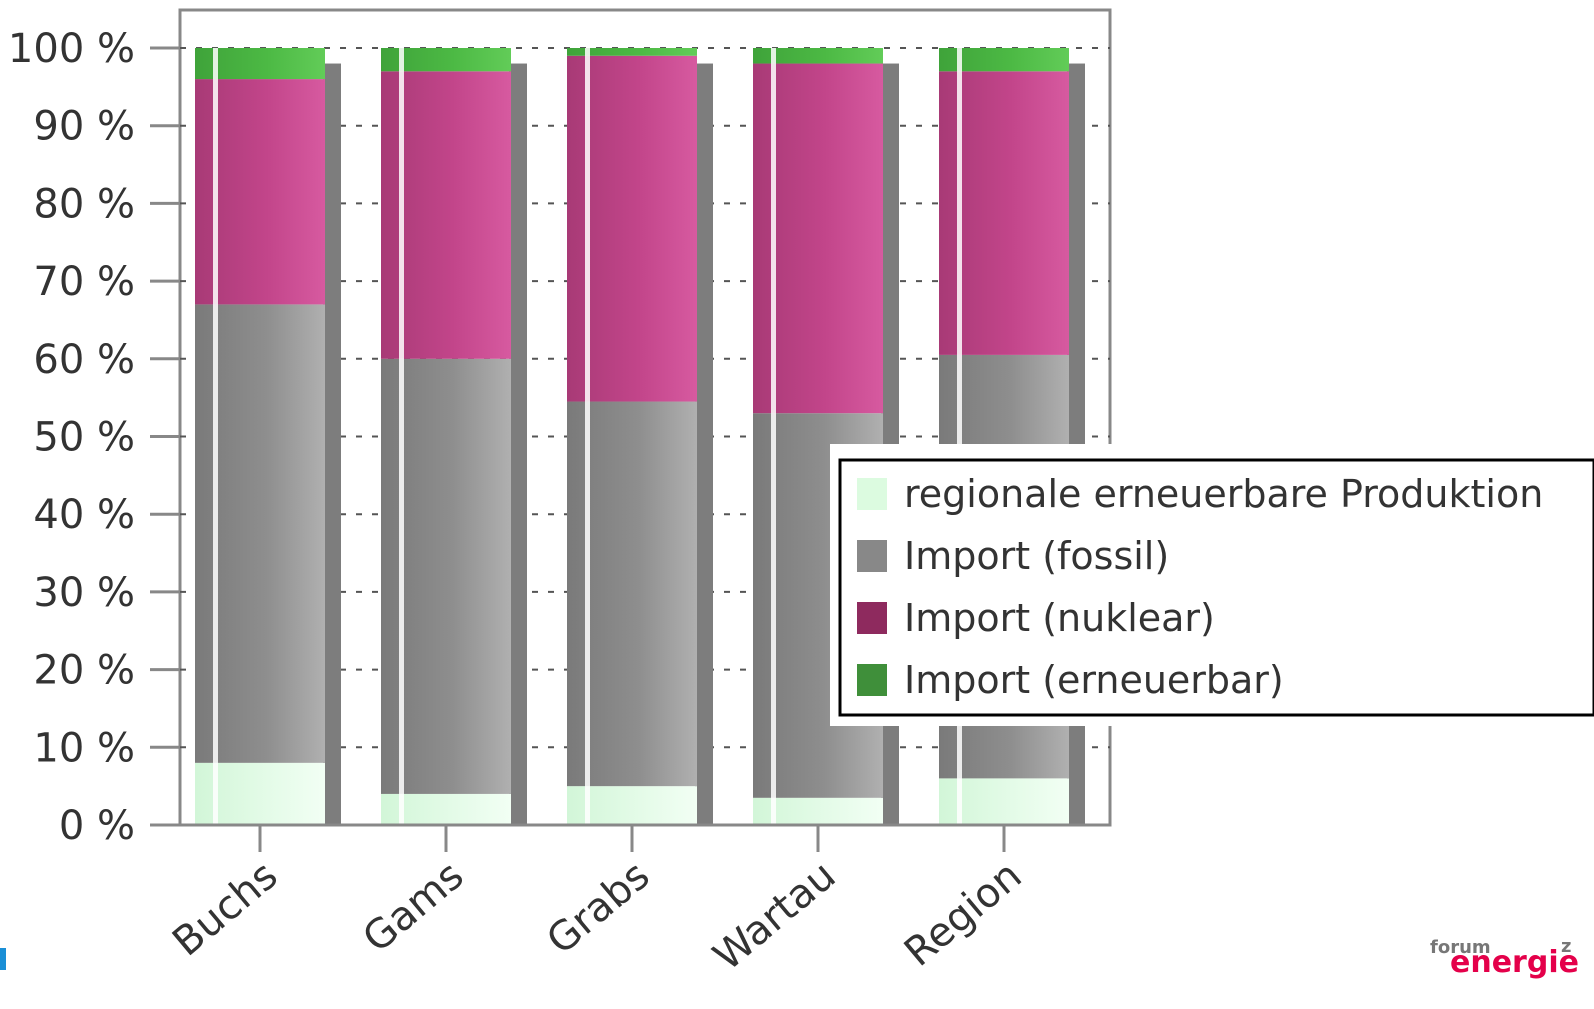  What do you see at coordinates (414, 906) in the screenshot?
I see `x-tick-label: Gams` at bounding box center [414, 906].